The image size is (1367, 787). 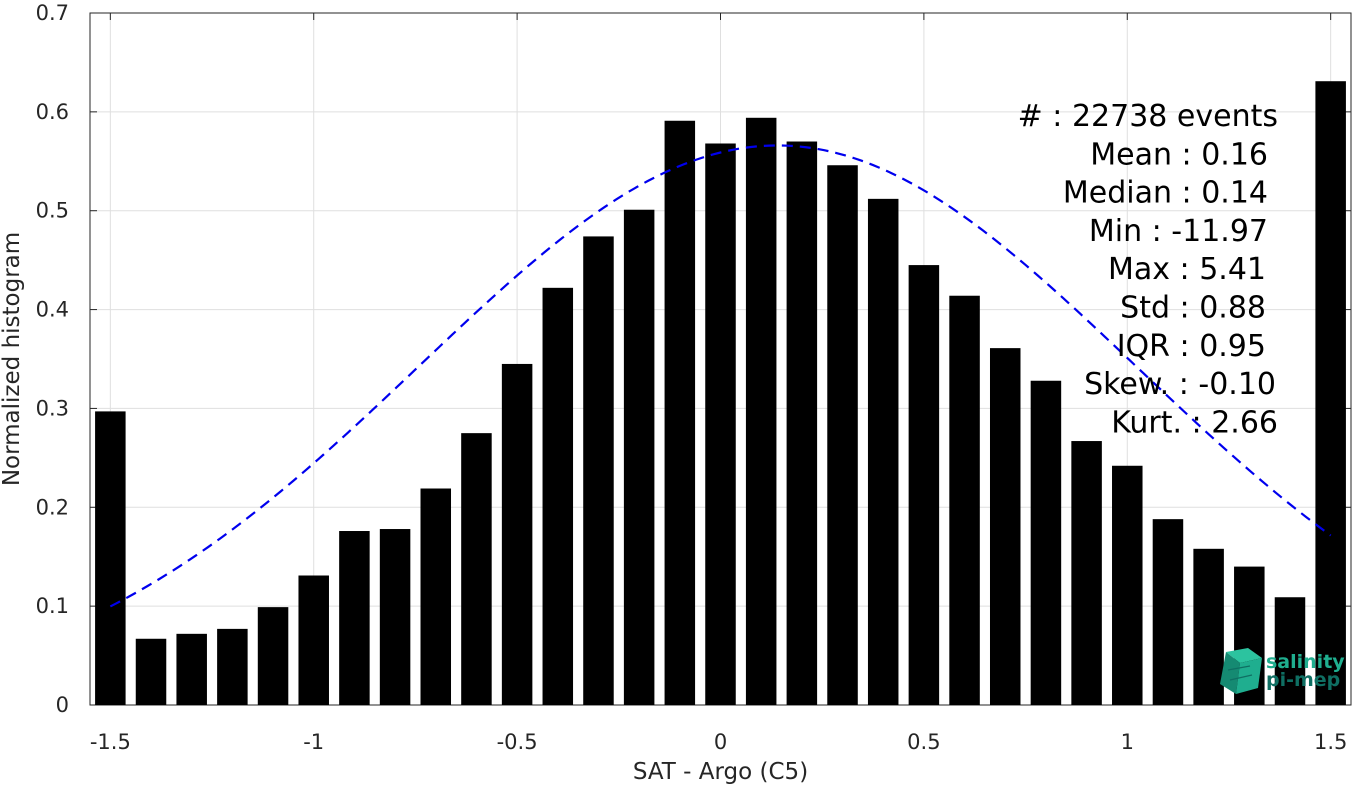 I want to click on x-tick-labels: -1.5 -1 -0.5 0 0.5 1 1.5, so click(x=719, y=742).